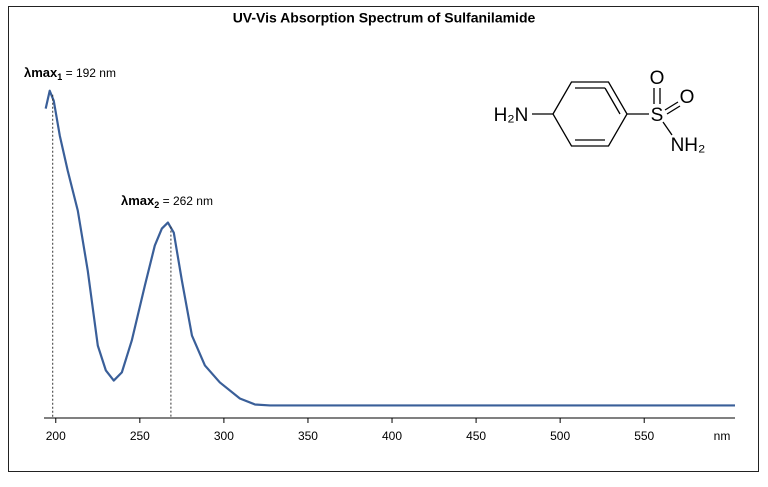  I want to click on annotation-text: = 192 nm, so click(89, 73).